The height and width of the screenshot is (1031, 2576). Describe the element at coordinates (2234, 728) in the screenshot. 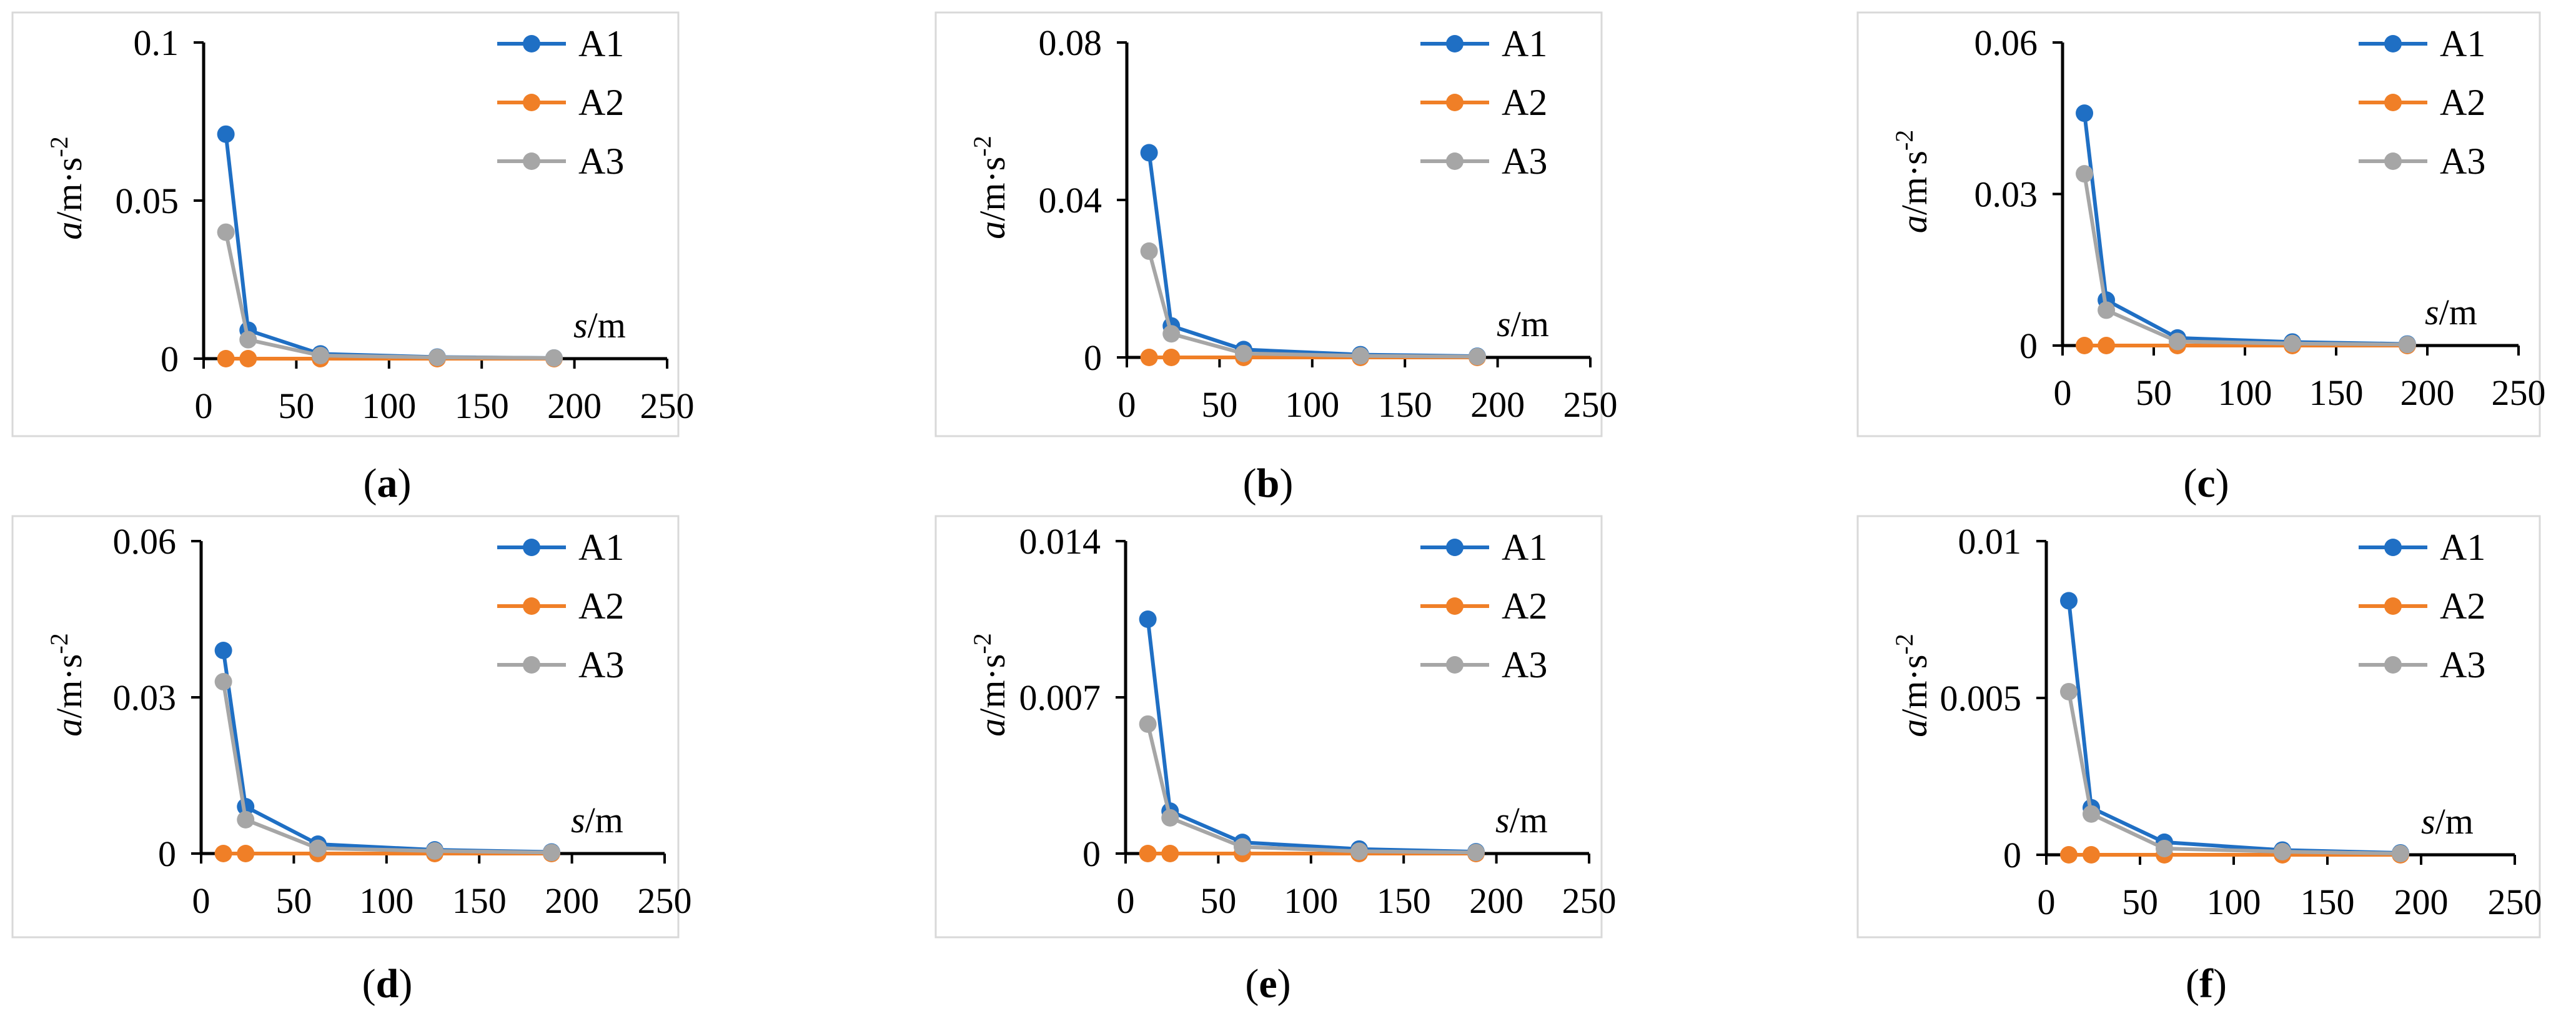

I see `series-line-A1` at that location.